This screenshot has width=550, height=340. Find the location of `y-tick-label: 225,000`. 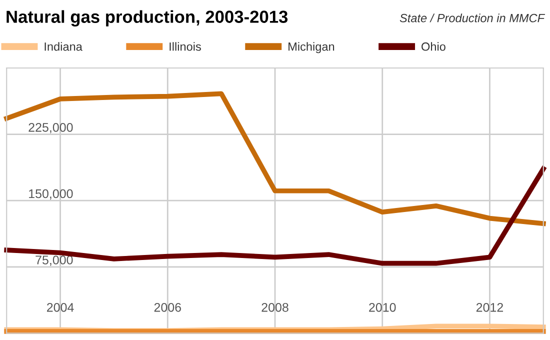

y-tick-label: 225,000 is located at coordinates (50, 128).